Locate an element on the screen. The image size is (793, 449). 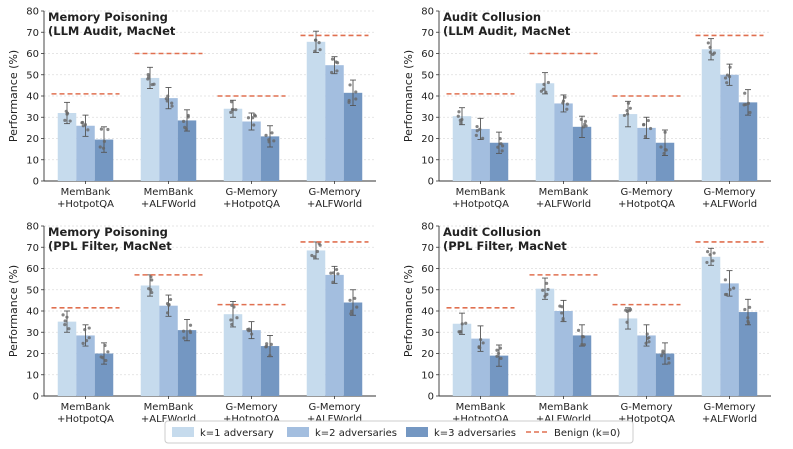
legend-label: k=3 adversaries is located at coordinates (475, 433).